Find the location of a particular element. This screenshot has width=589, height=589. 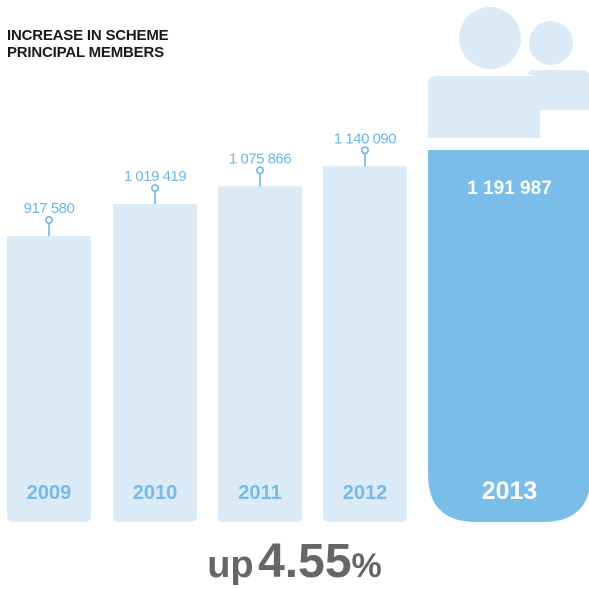

category-label-2013: 2013 is located at coordinates (510, 491).